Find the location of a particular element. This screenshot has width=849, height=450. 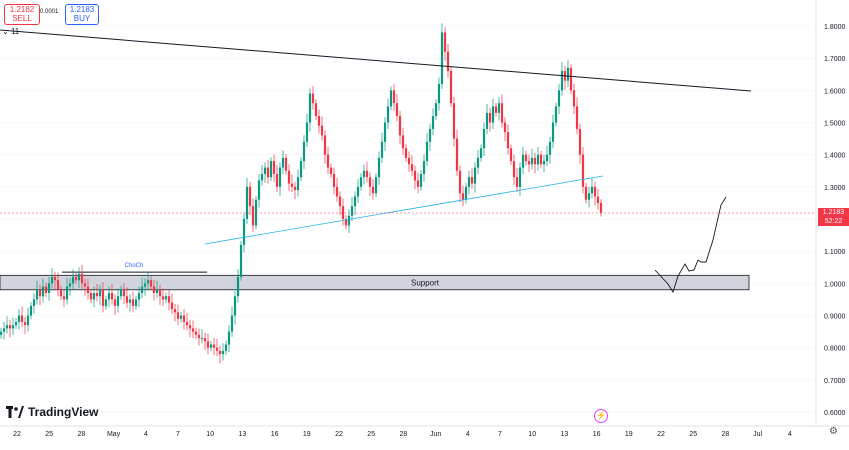

series-count: 11 is located at coordinates (15, 31).